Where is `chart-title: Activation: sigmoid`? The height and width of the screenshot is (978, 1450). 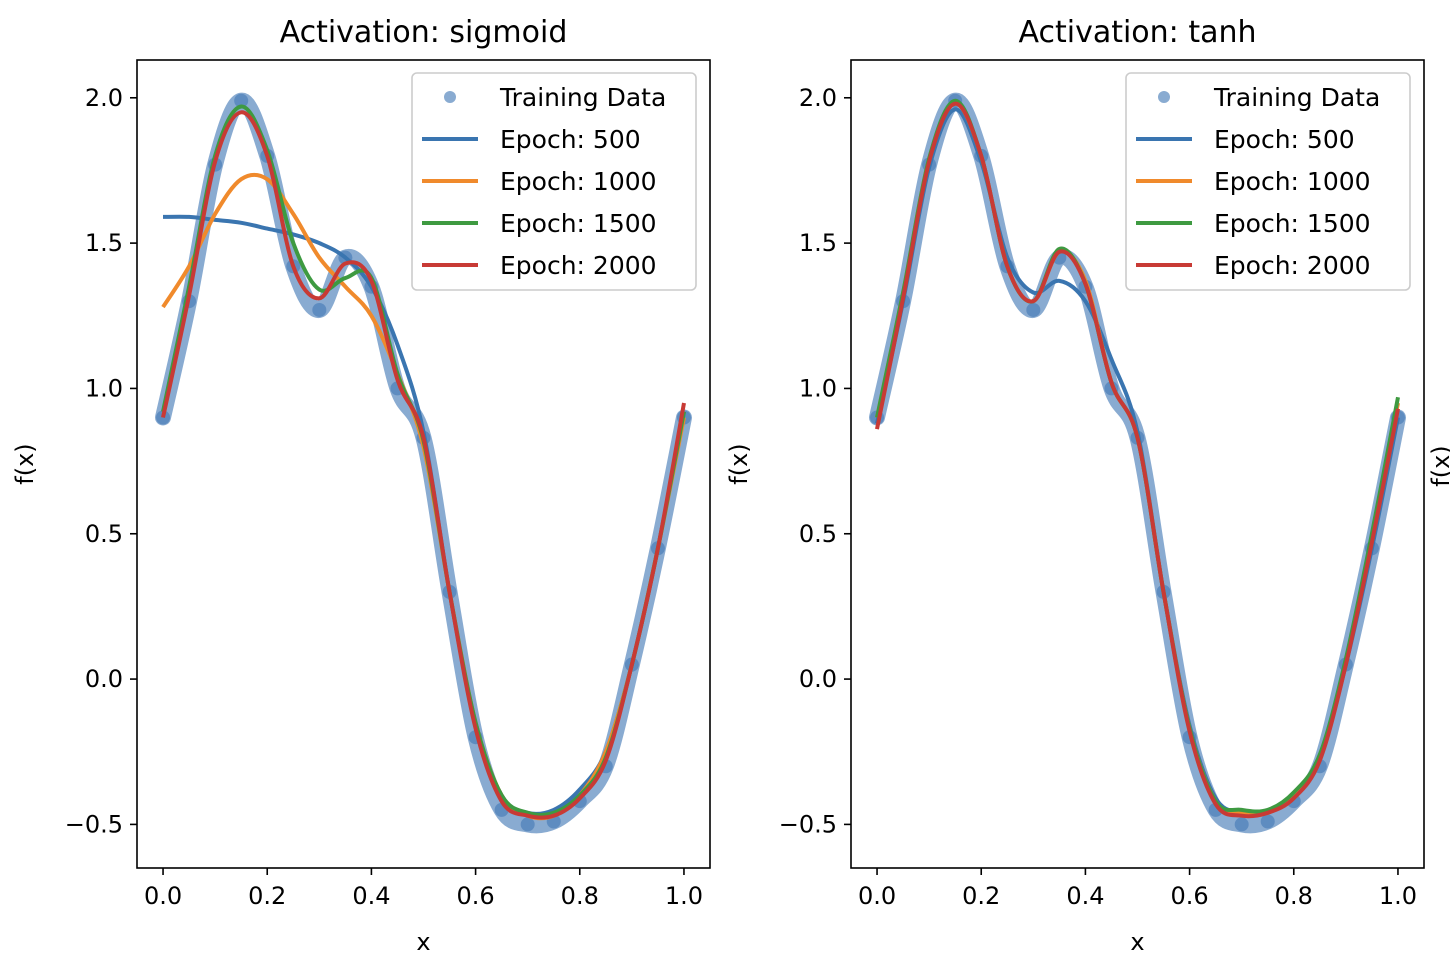 chart-title: Activation: sigmoid is located at coordinates (424, 32).